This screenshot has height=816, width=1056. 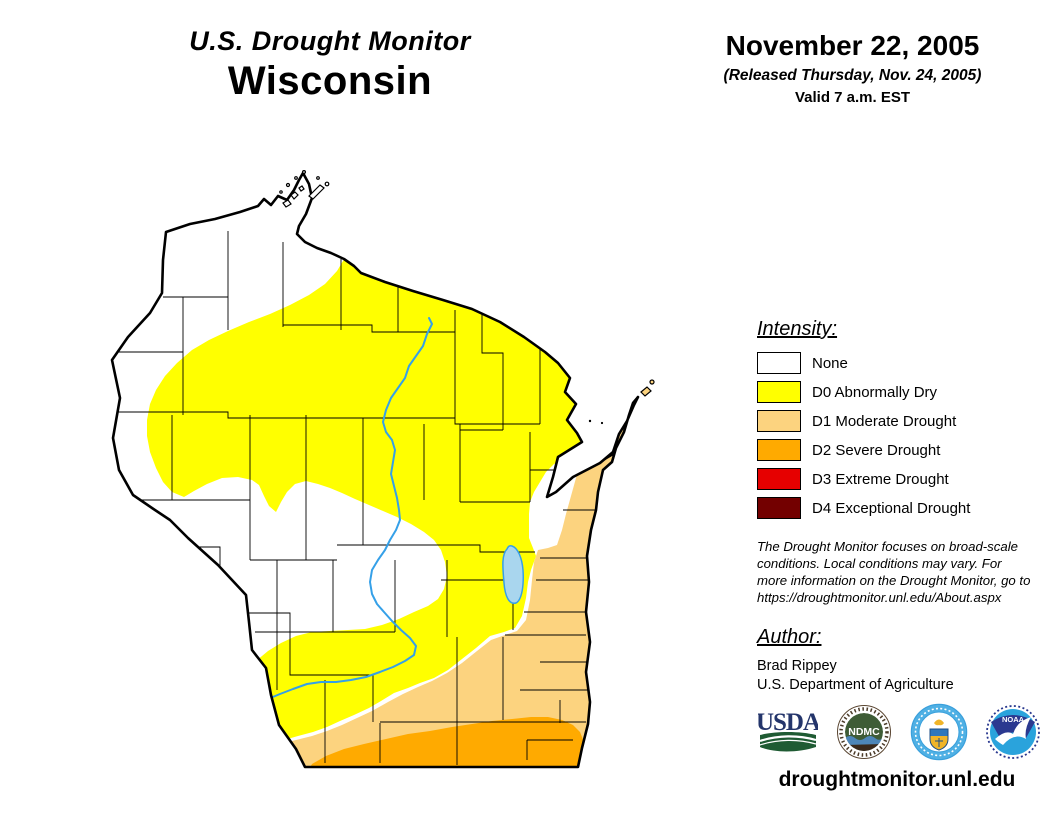 I want to click on legend-row-d2: D2 Severe Drought, so click(x=897, y=450).